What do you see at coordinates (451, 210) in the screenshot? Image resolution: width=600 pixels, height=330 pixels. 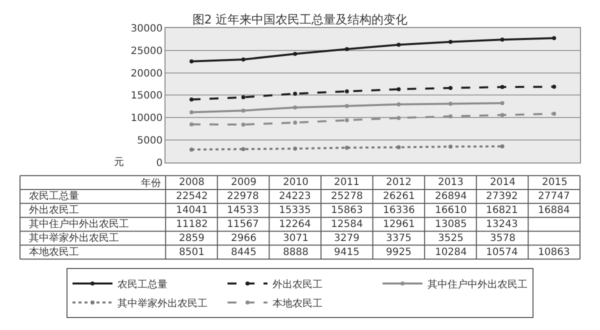 I see `data-label: 16610` at bounding box center [451, 210].